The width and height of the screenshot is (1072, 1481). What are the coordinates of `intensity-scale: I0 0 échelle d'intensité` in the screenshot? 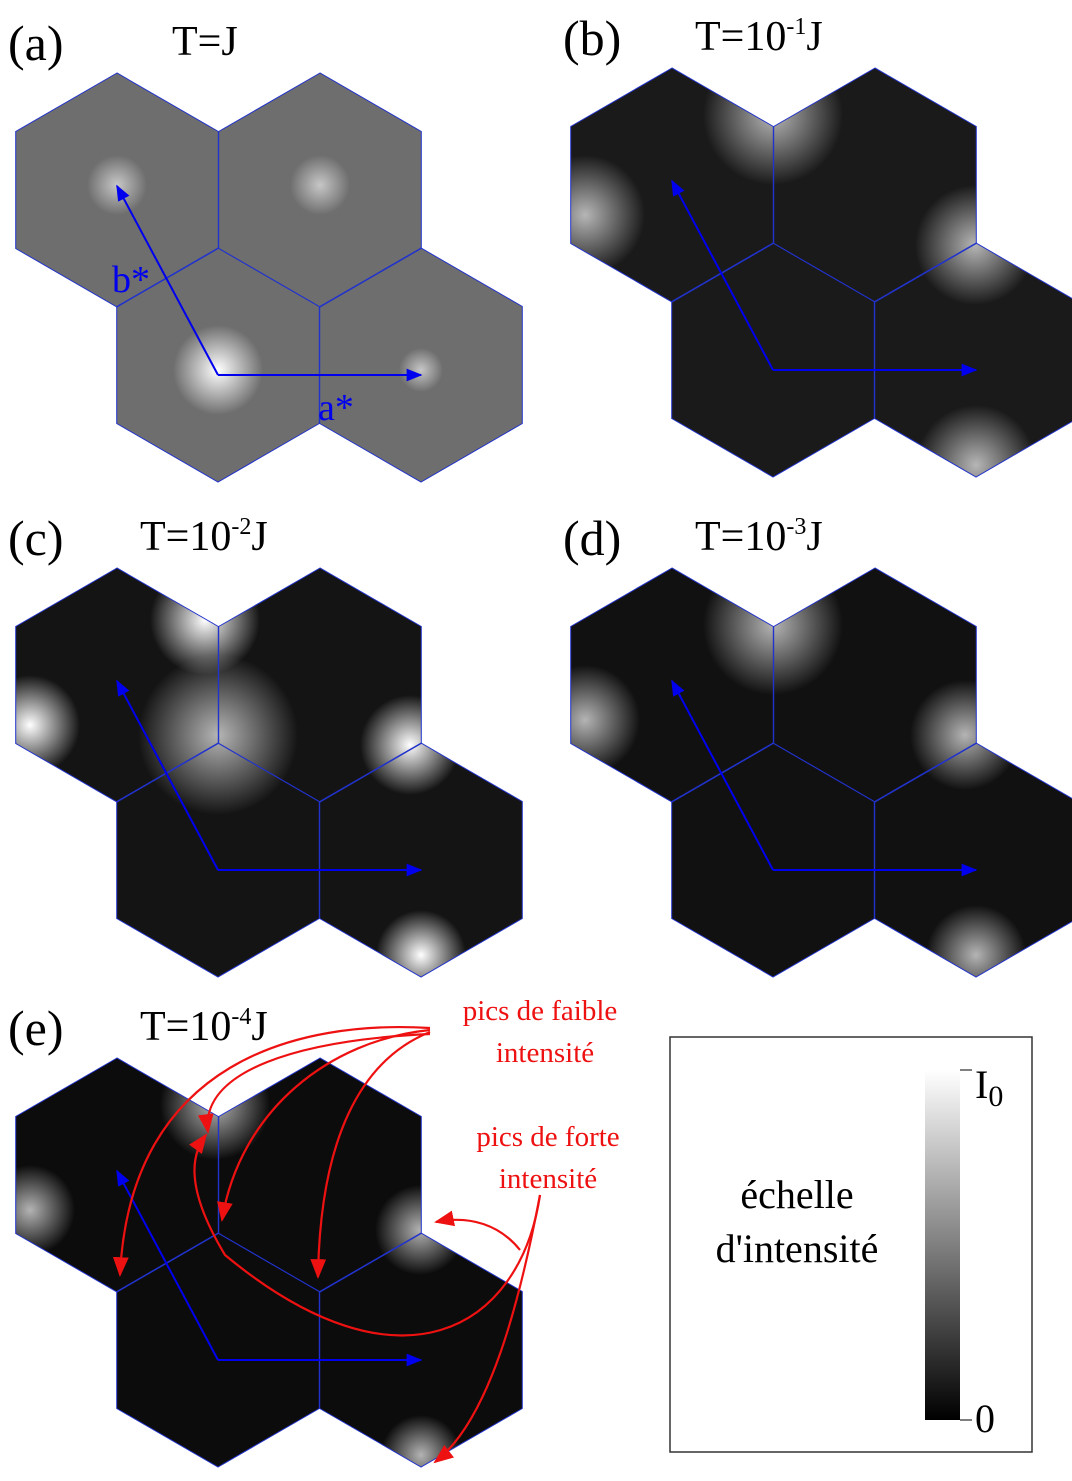 It's located at (851, 1244).